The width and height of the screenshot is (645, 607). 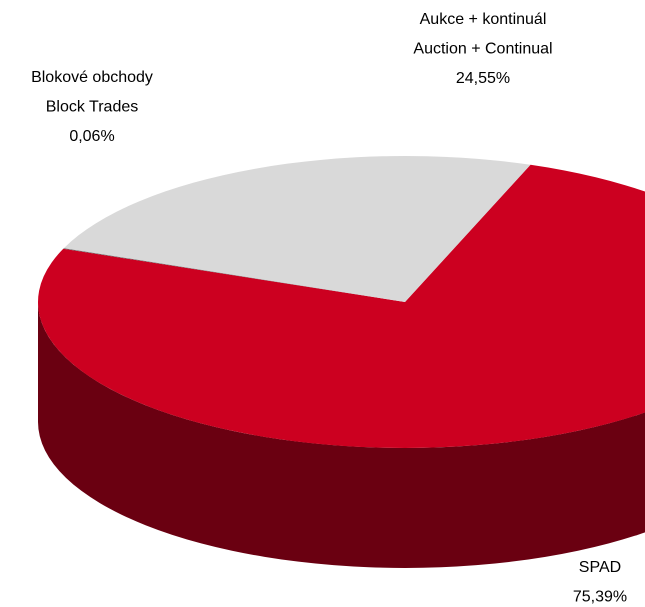 I want to click on value-label: 24,55%, so click(x=483, y=78).